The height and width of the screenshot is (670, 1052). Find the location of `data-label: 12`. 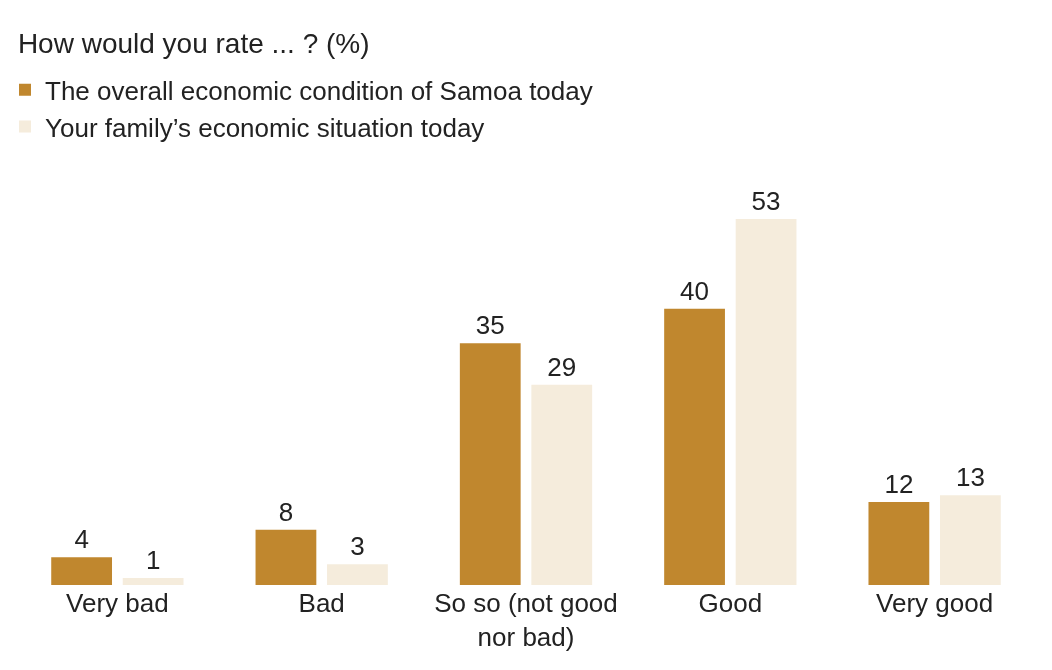

data-label: 12 is located at coordinates (899, 484).